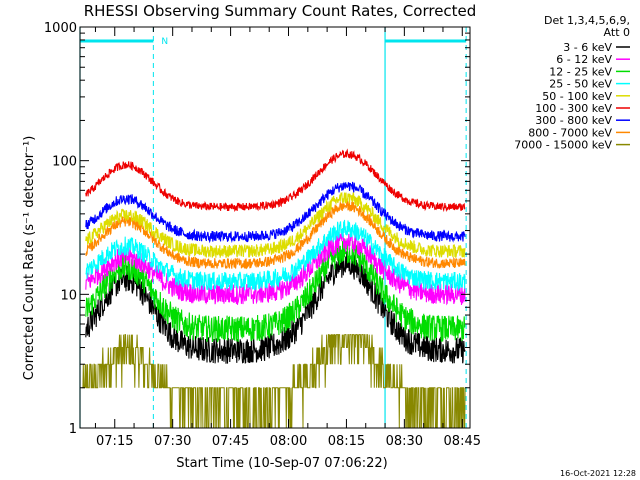 The image size is (640, 480). I want to click on legend-header-2: Att 0, so click(617, 32).